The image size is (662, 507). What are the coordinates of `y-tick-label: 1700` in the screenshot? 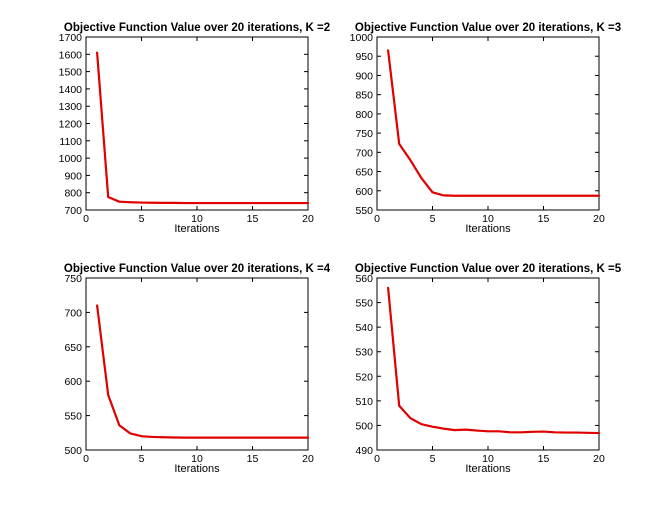 It's located at (71, 38).